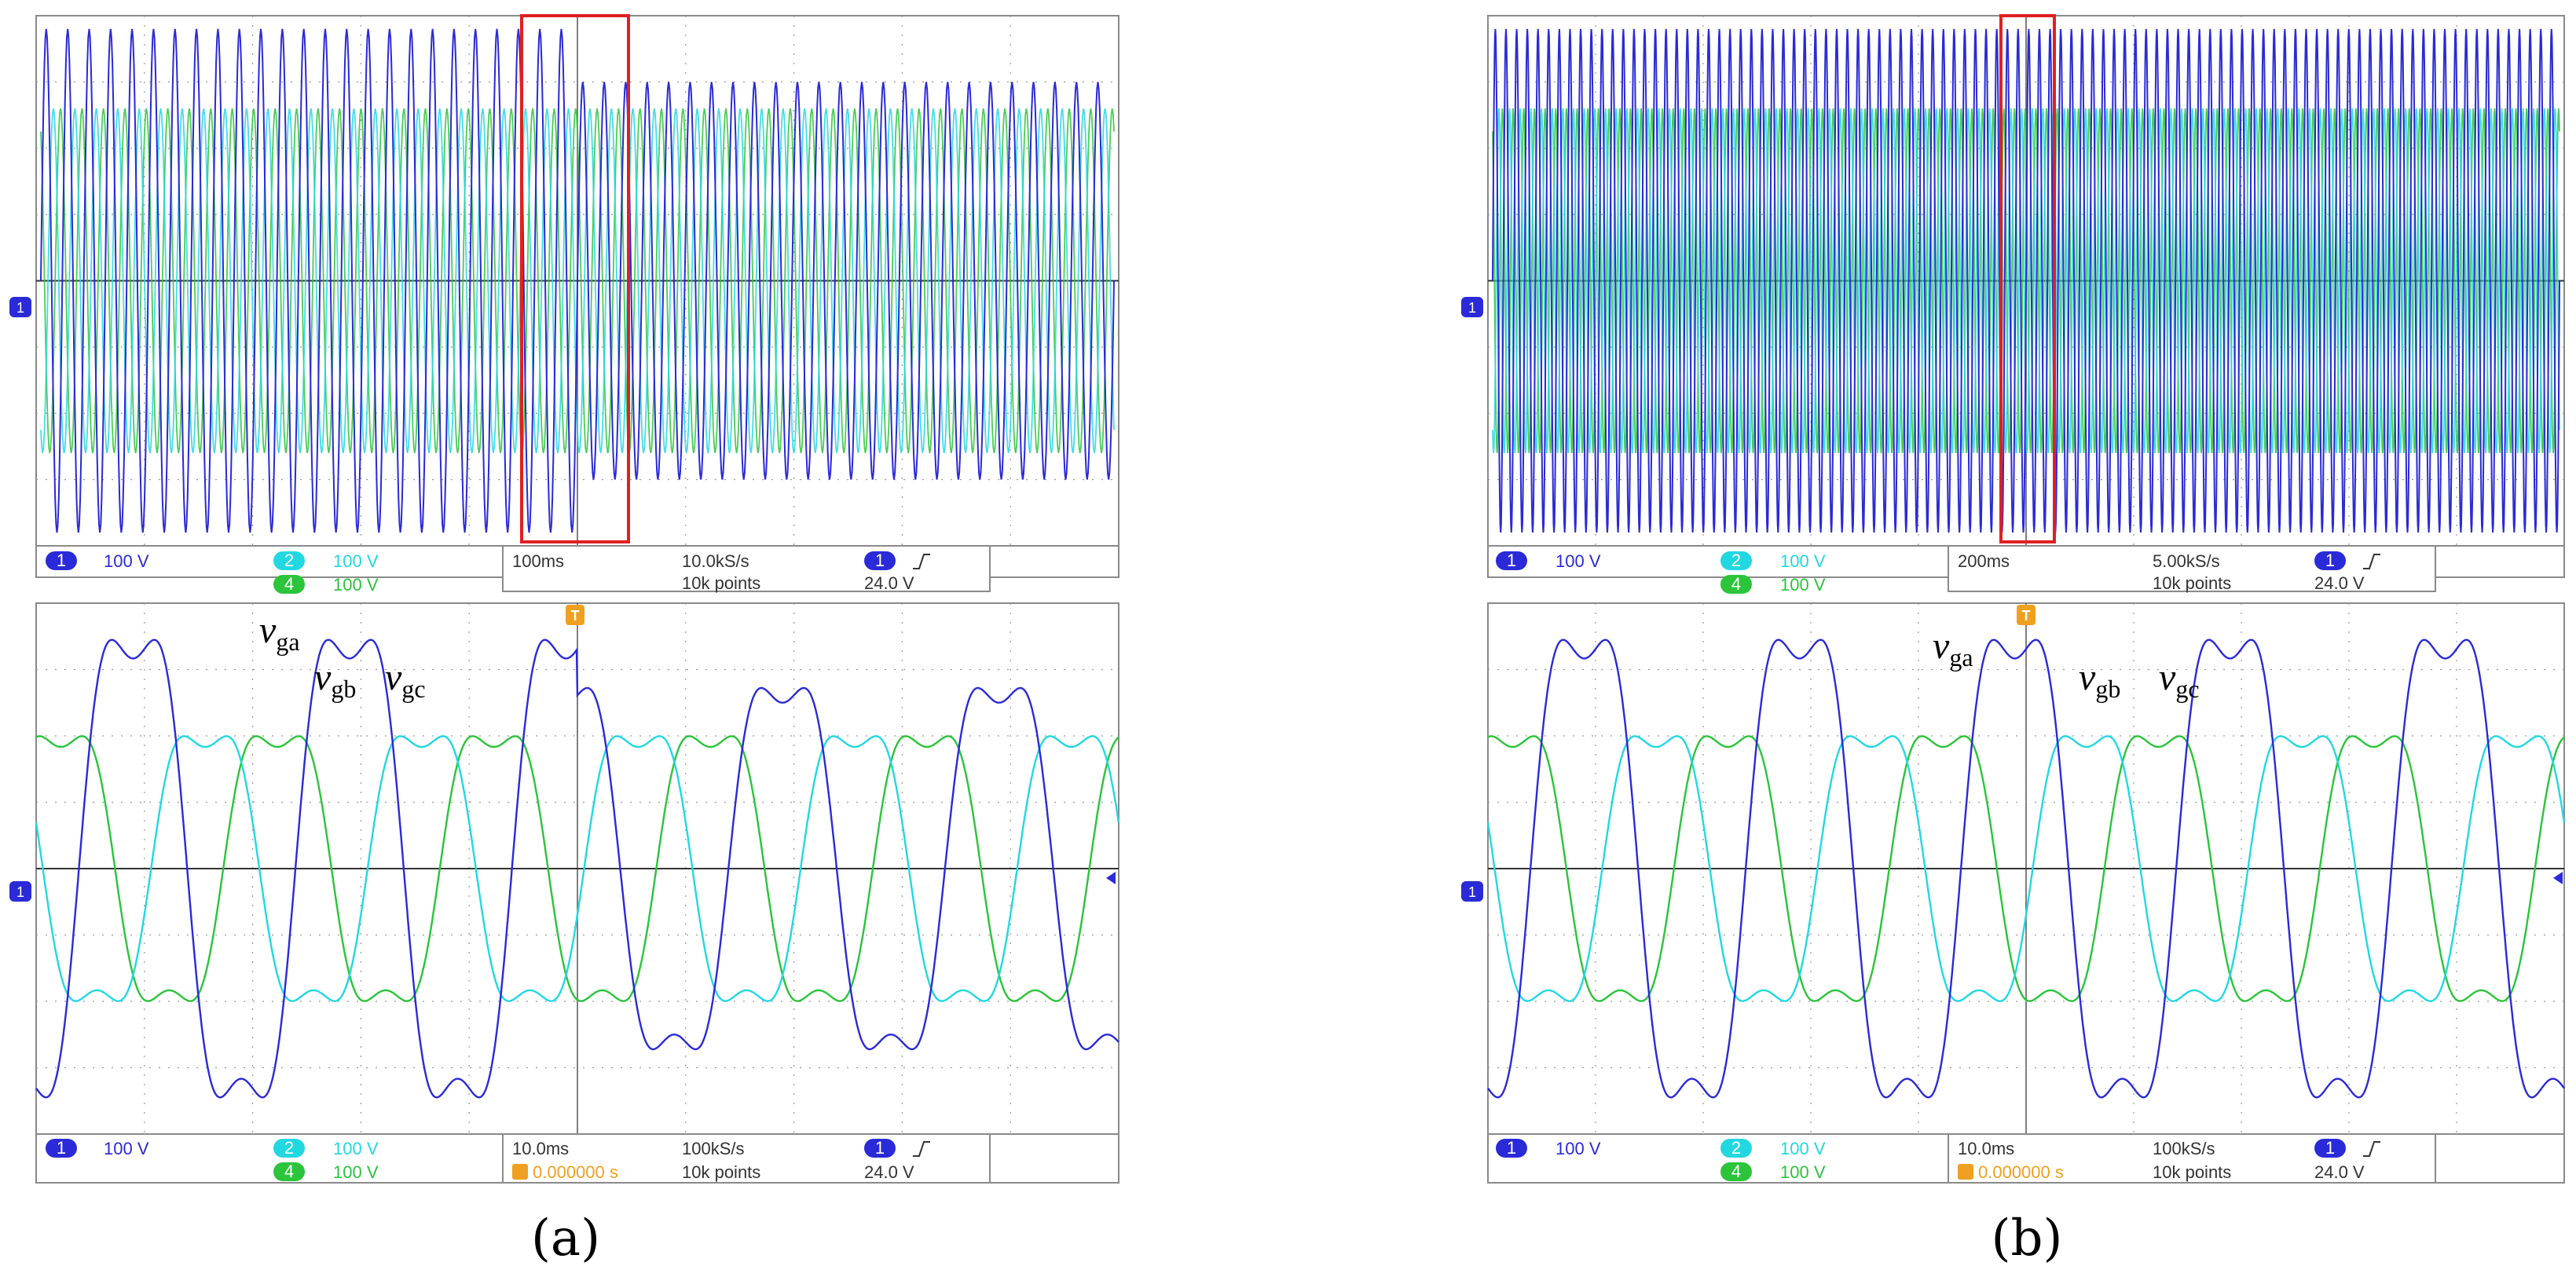 The image size is (2576, 1277). What do you see at coordinates (715, 561) in the screenshot?
I see `sample-rate: 10.0kS/s` at bounding box center [715, 561].